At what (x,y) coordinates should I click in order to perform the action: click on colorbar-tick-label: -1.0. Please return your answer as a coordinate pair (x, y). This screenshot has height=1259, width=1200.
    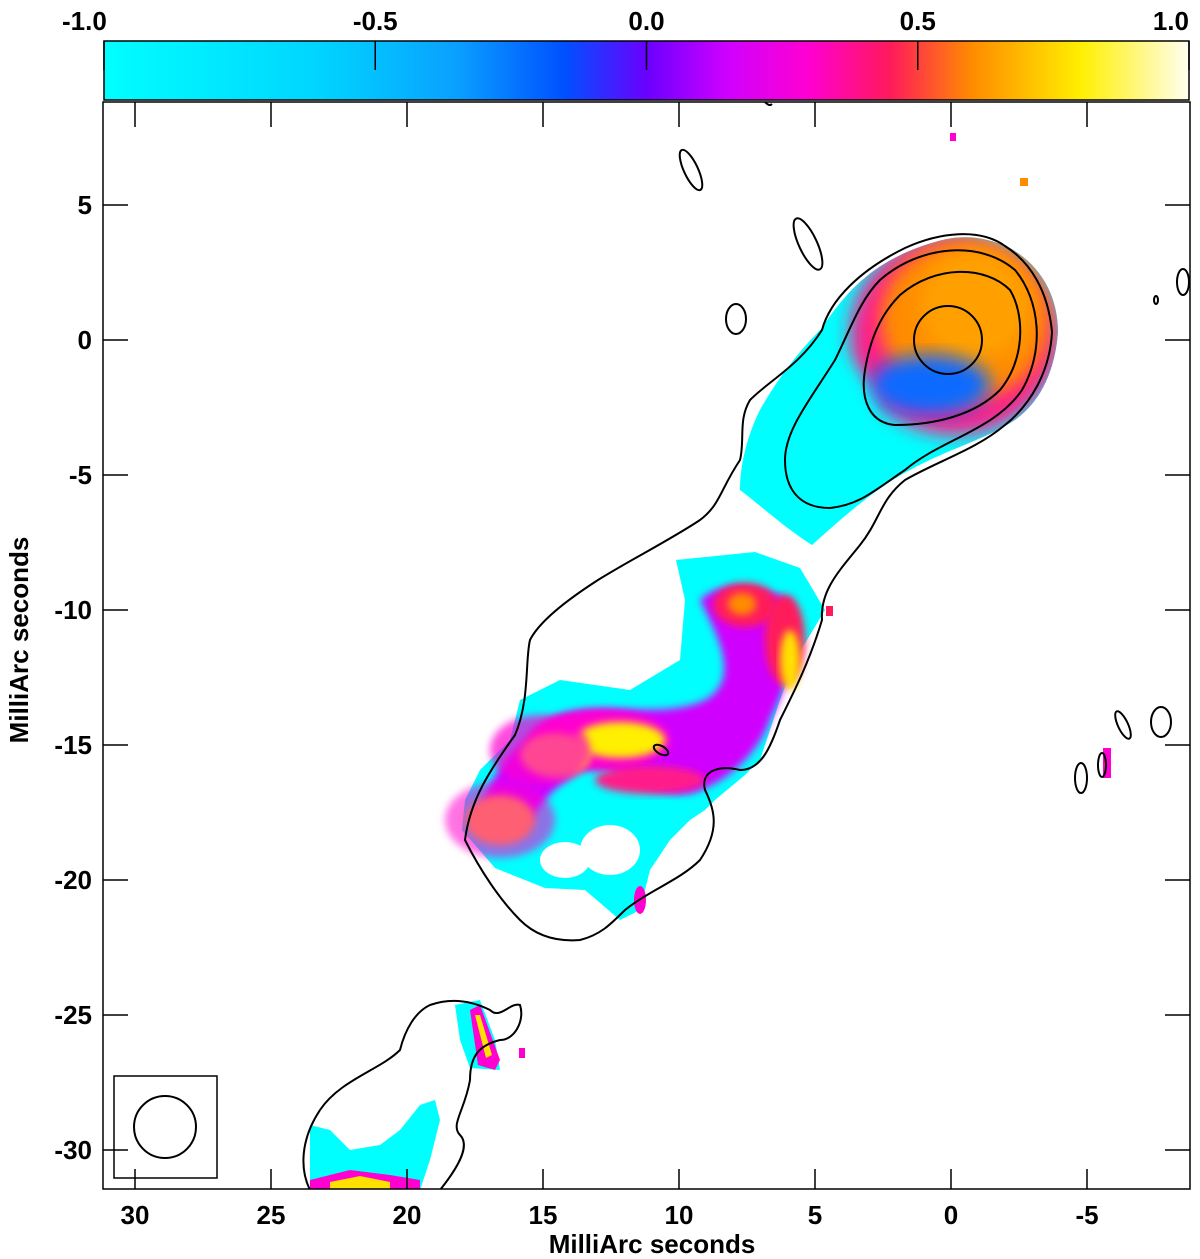
    Looking at the image, I should click on (84, 21).